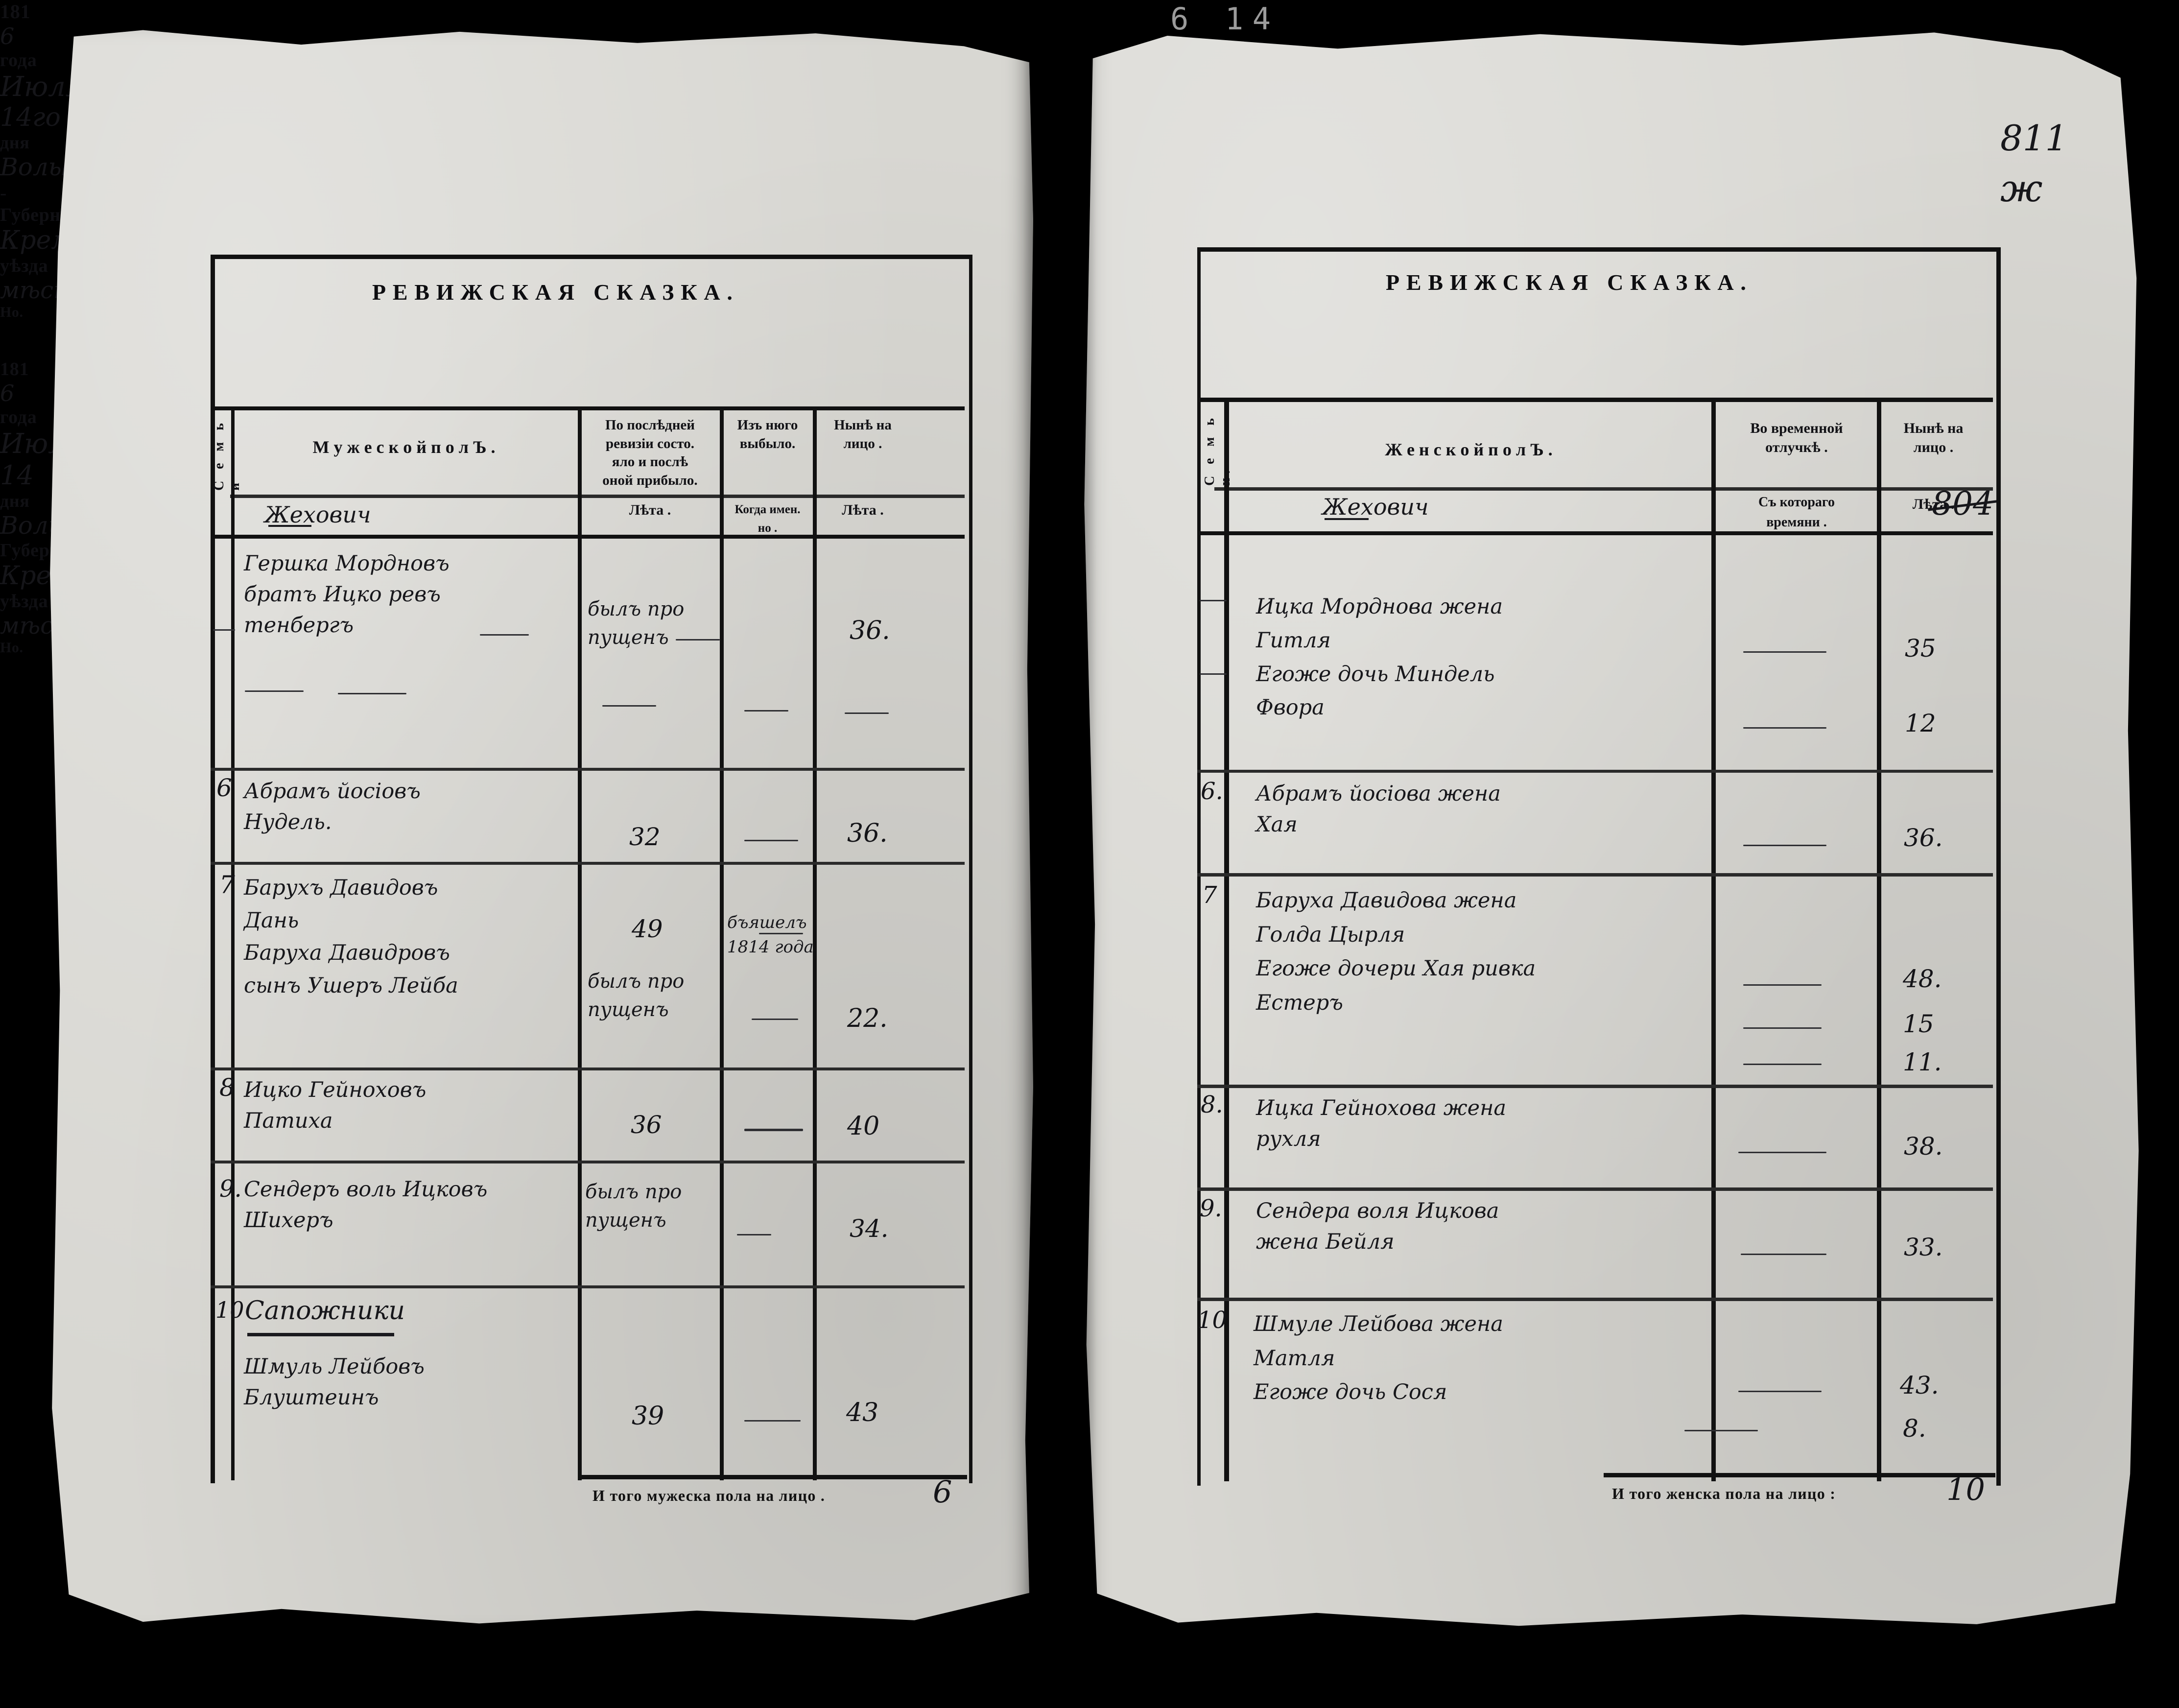 The image size is (2179, 1708). What do you see at coordinates (3, 193) in the screenshot?
I see `left-preamble-dash: -` at bounding box center [3, 193].